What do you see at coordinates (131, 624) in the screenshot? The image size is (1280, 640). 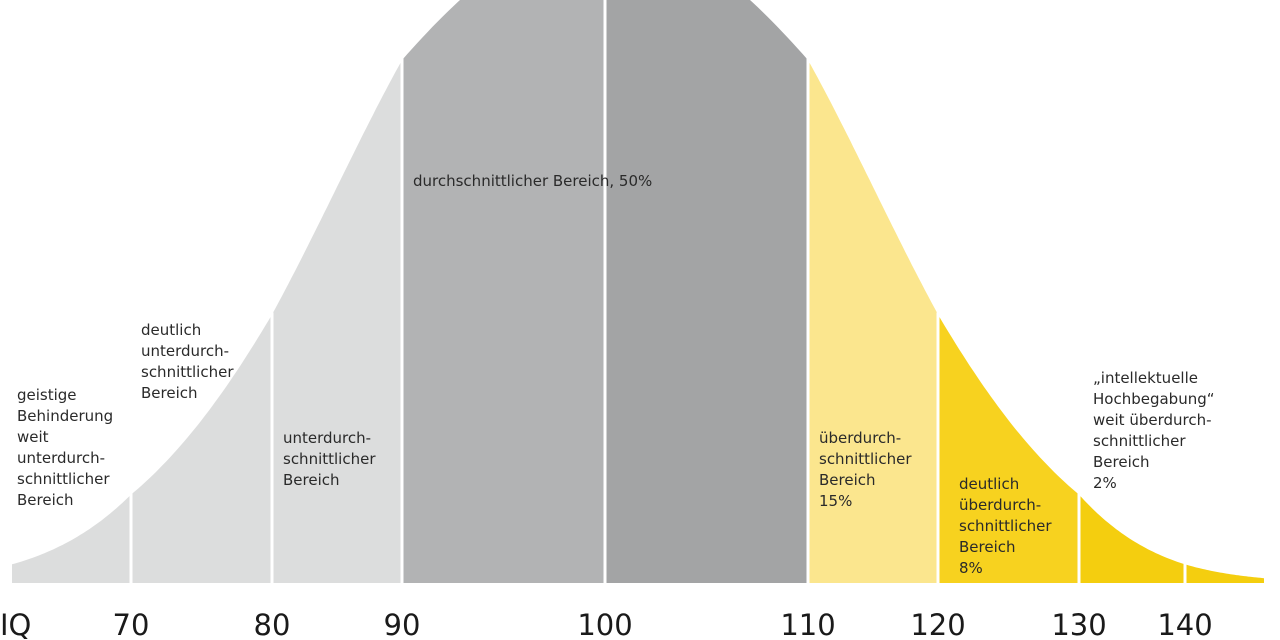 I see `x-tick-label-70: 70` at bounding box center [131, 624].